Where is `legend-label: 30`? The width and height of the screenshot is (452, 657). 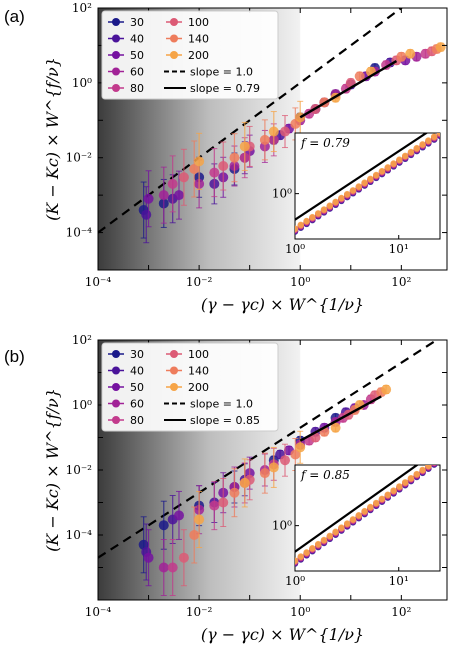
legend-label: 30 is located at coordinates (137, 22).